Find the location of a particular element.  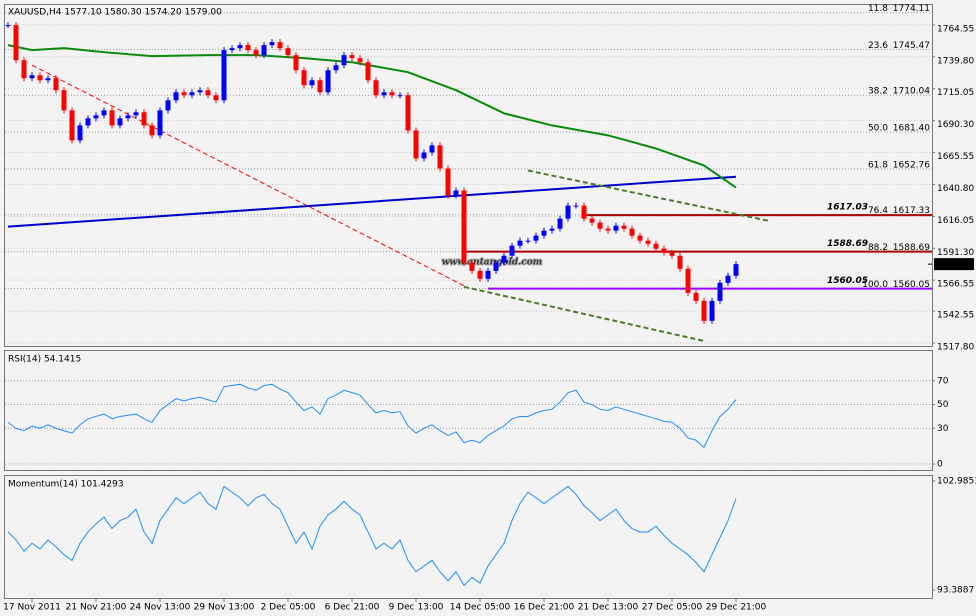

level-label: 1560.05 is located at coordinates (847, 281).